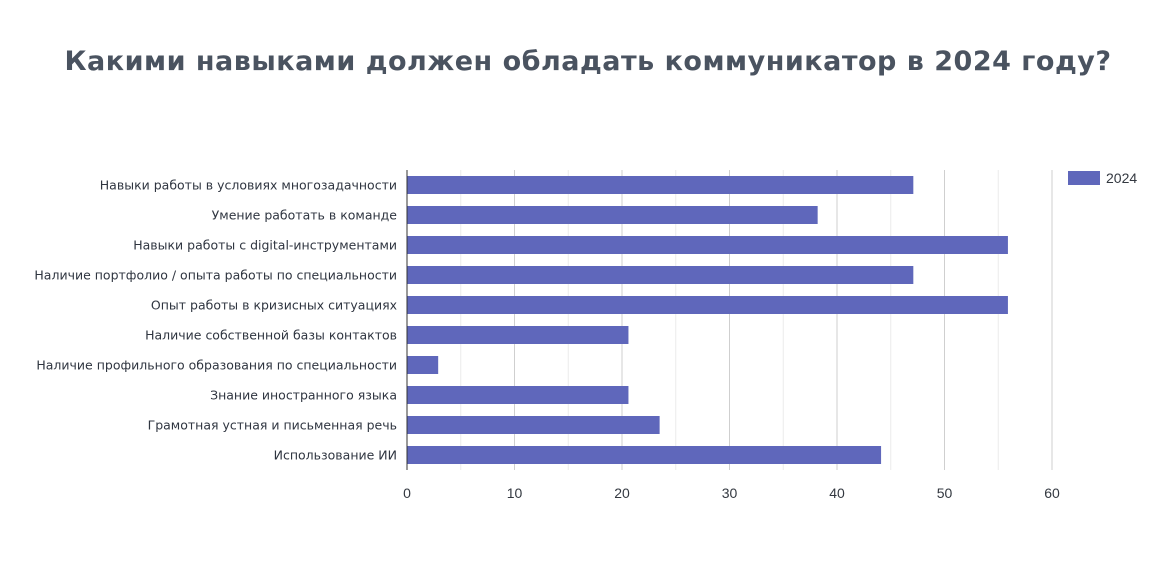 The image size is (1176, 577). What do you see at coordinates (407, 493) in the screenshot?
I see `x-tick-label: 0` at bounding box center [407, 493].